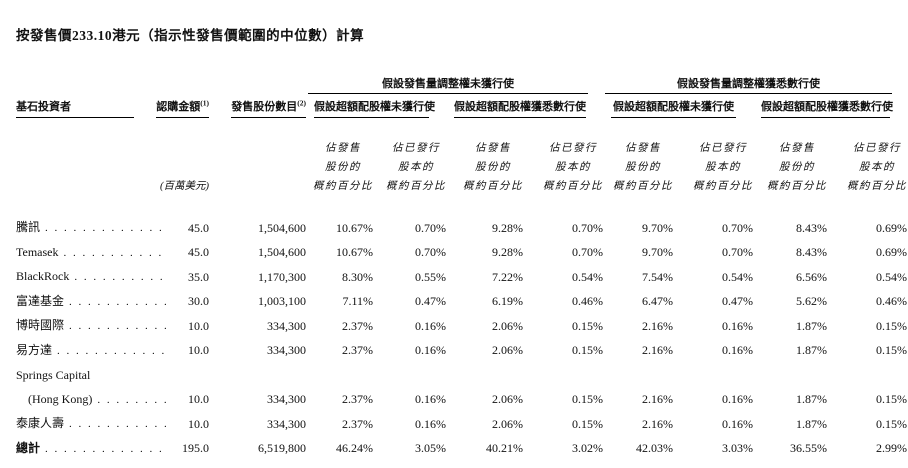 The height and width of the screenshot is (468, 908). Describe the element at coordinates (190, 35) in the screenshot. I see `page-title: 按發售價233.10港元（指示性發售價範圍的中位數）計算` at that location.